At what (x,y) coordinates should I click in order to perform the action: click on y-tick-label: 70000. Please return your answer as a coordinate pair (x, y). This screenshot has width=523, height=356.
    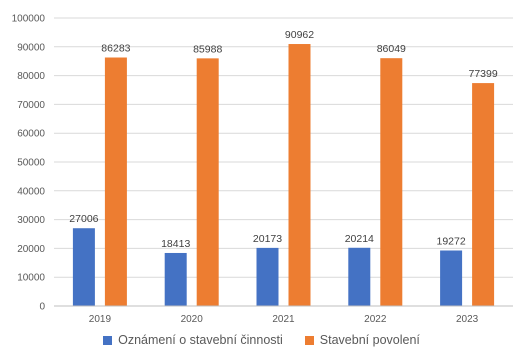
    Looking at the image, I should click on (31, 105).